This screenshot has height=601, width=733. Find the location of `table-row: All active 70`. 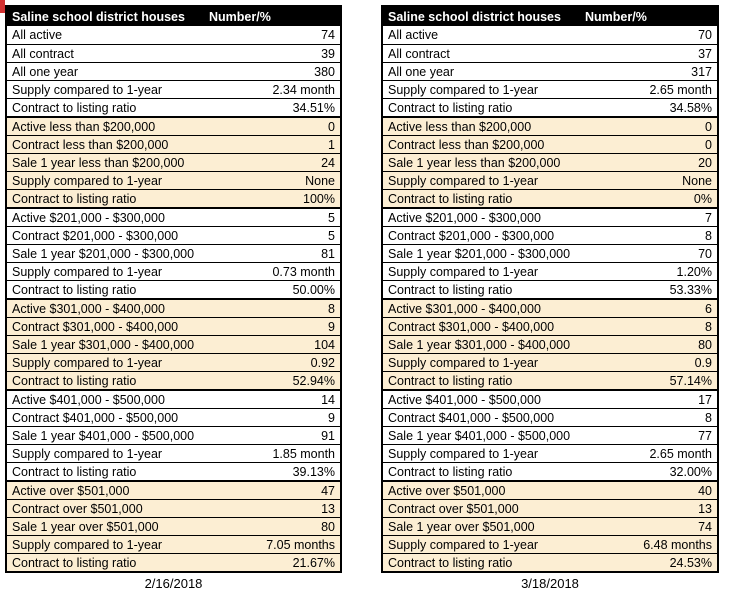

table-row: All active 70 is located at coordinates (550, 35).